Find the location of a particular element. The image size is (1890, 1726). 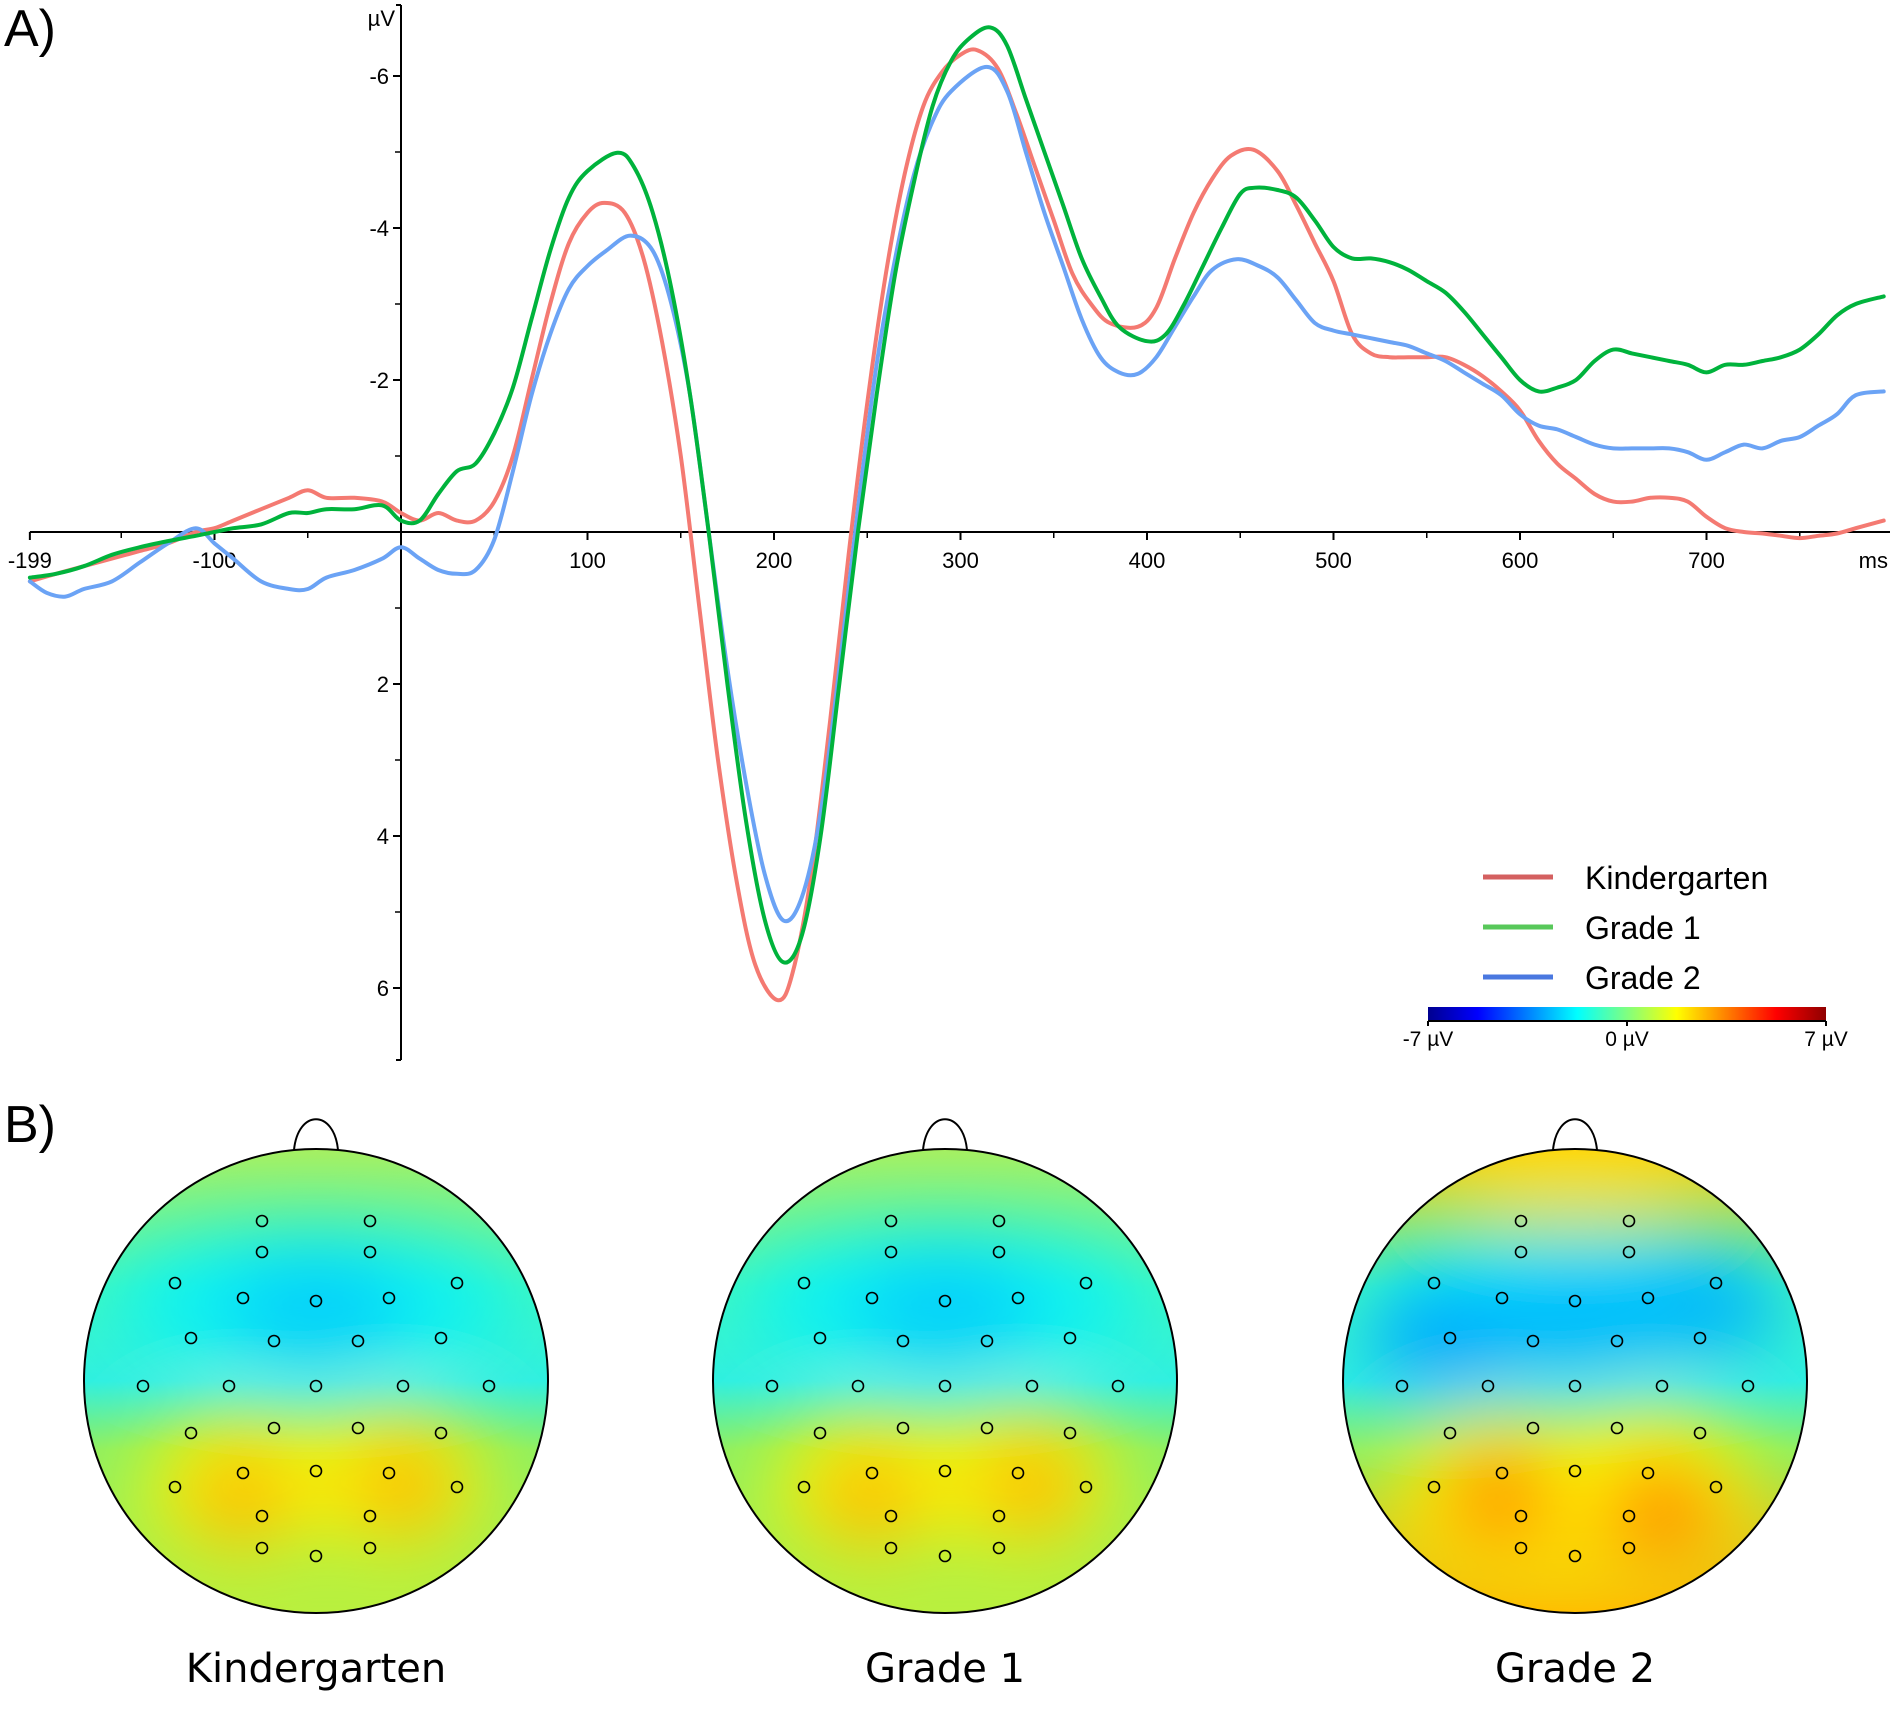

legend-item: Grade 2 is located at coordinates (1592, 978).